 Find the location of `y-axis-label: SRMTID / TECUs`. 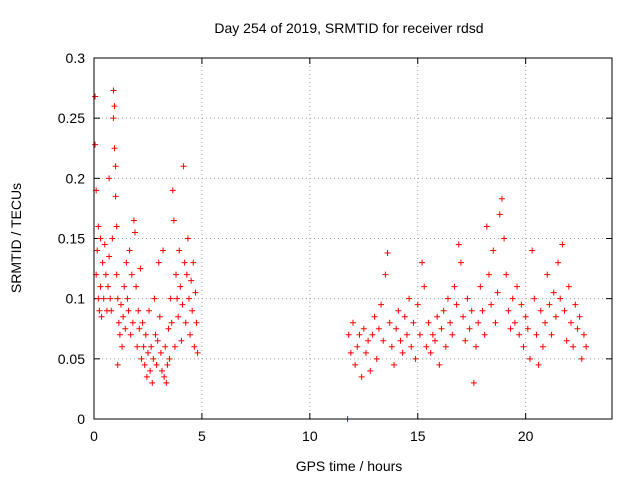

y-axis-label: SRMTID / TECUs is located at coordinates (16, 238).